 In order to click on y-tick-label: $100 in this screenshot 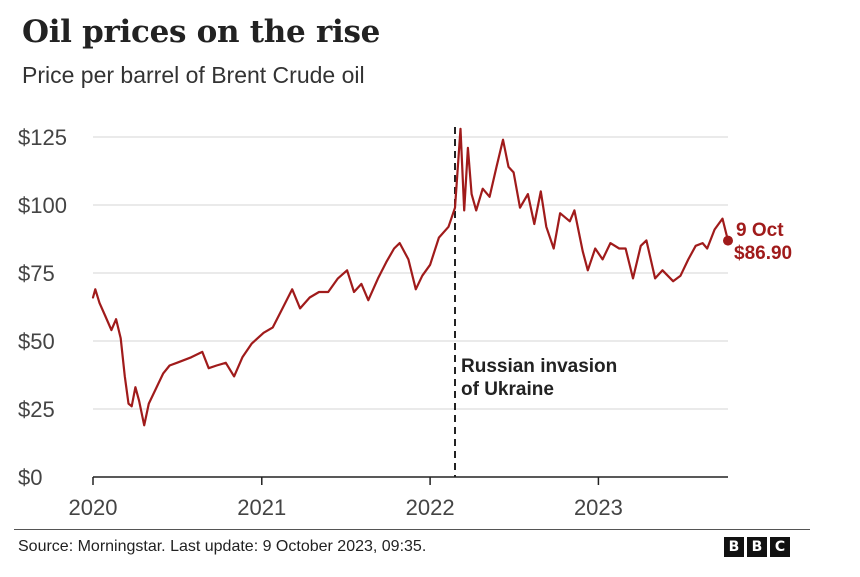, I will do `click(42, 205)`.